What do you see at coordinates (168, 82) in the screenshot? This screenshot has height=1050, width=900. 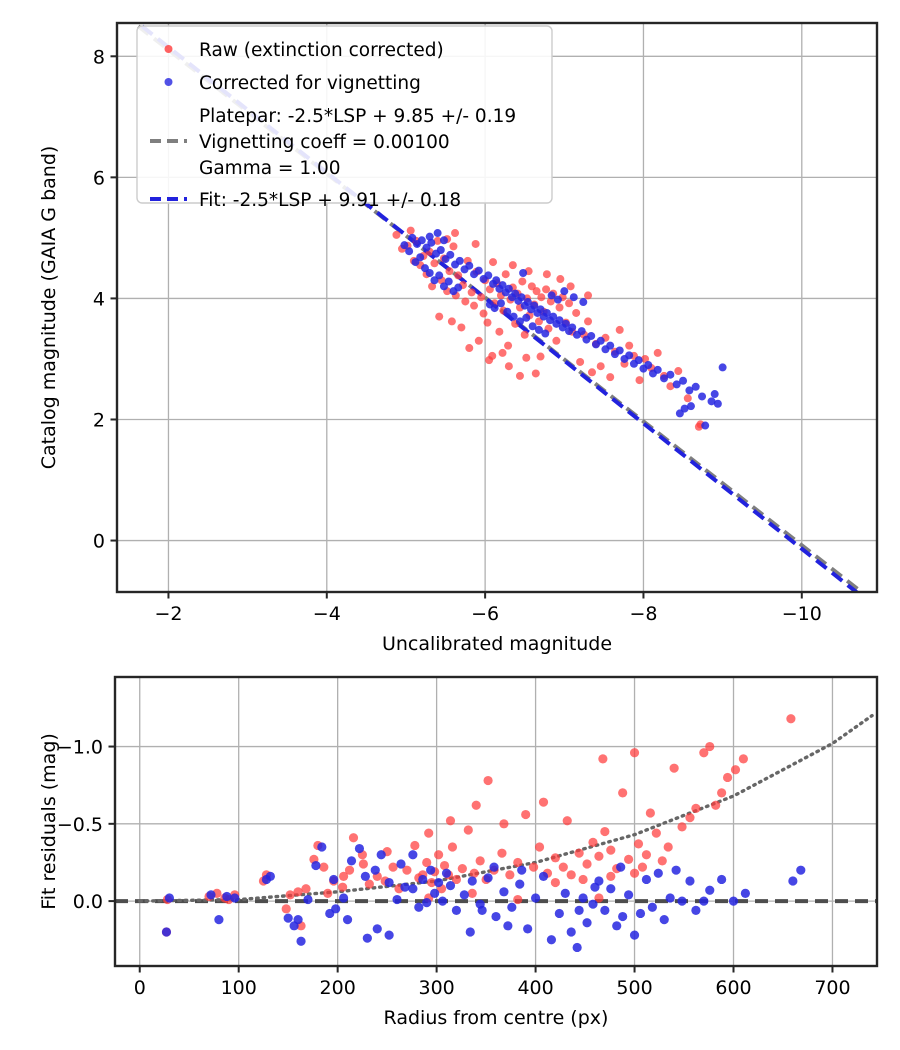 I see `legend-marker-dot` at bounding box center [168, 82].